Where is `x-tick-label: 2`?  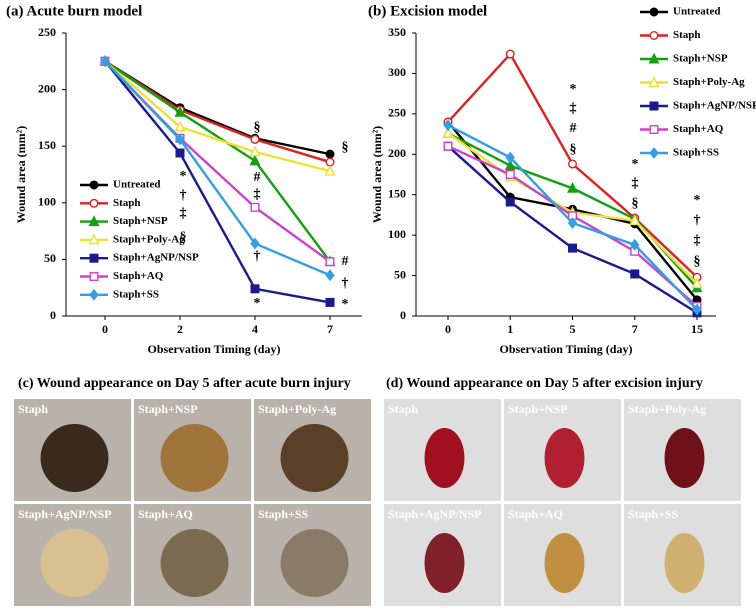
x-tick-label: 2 is located at coordinates (180, 329).